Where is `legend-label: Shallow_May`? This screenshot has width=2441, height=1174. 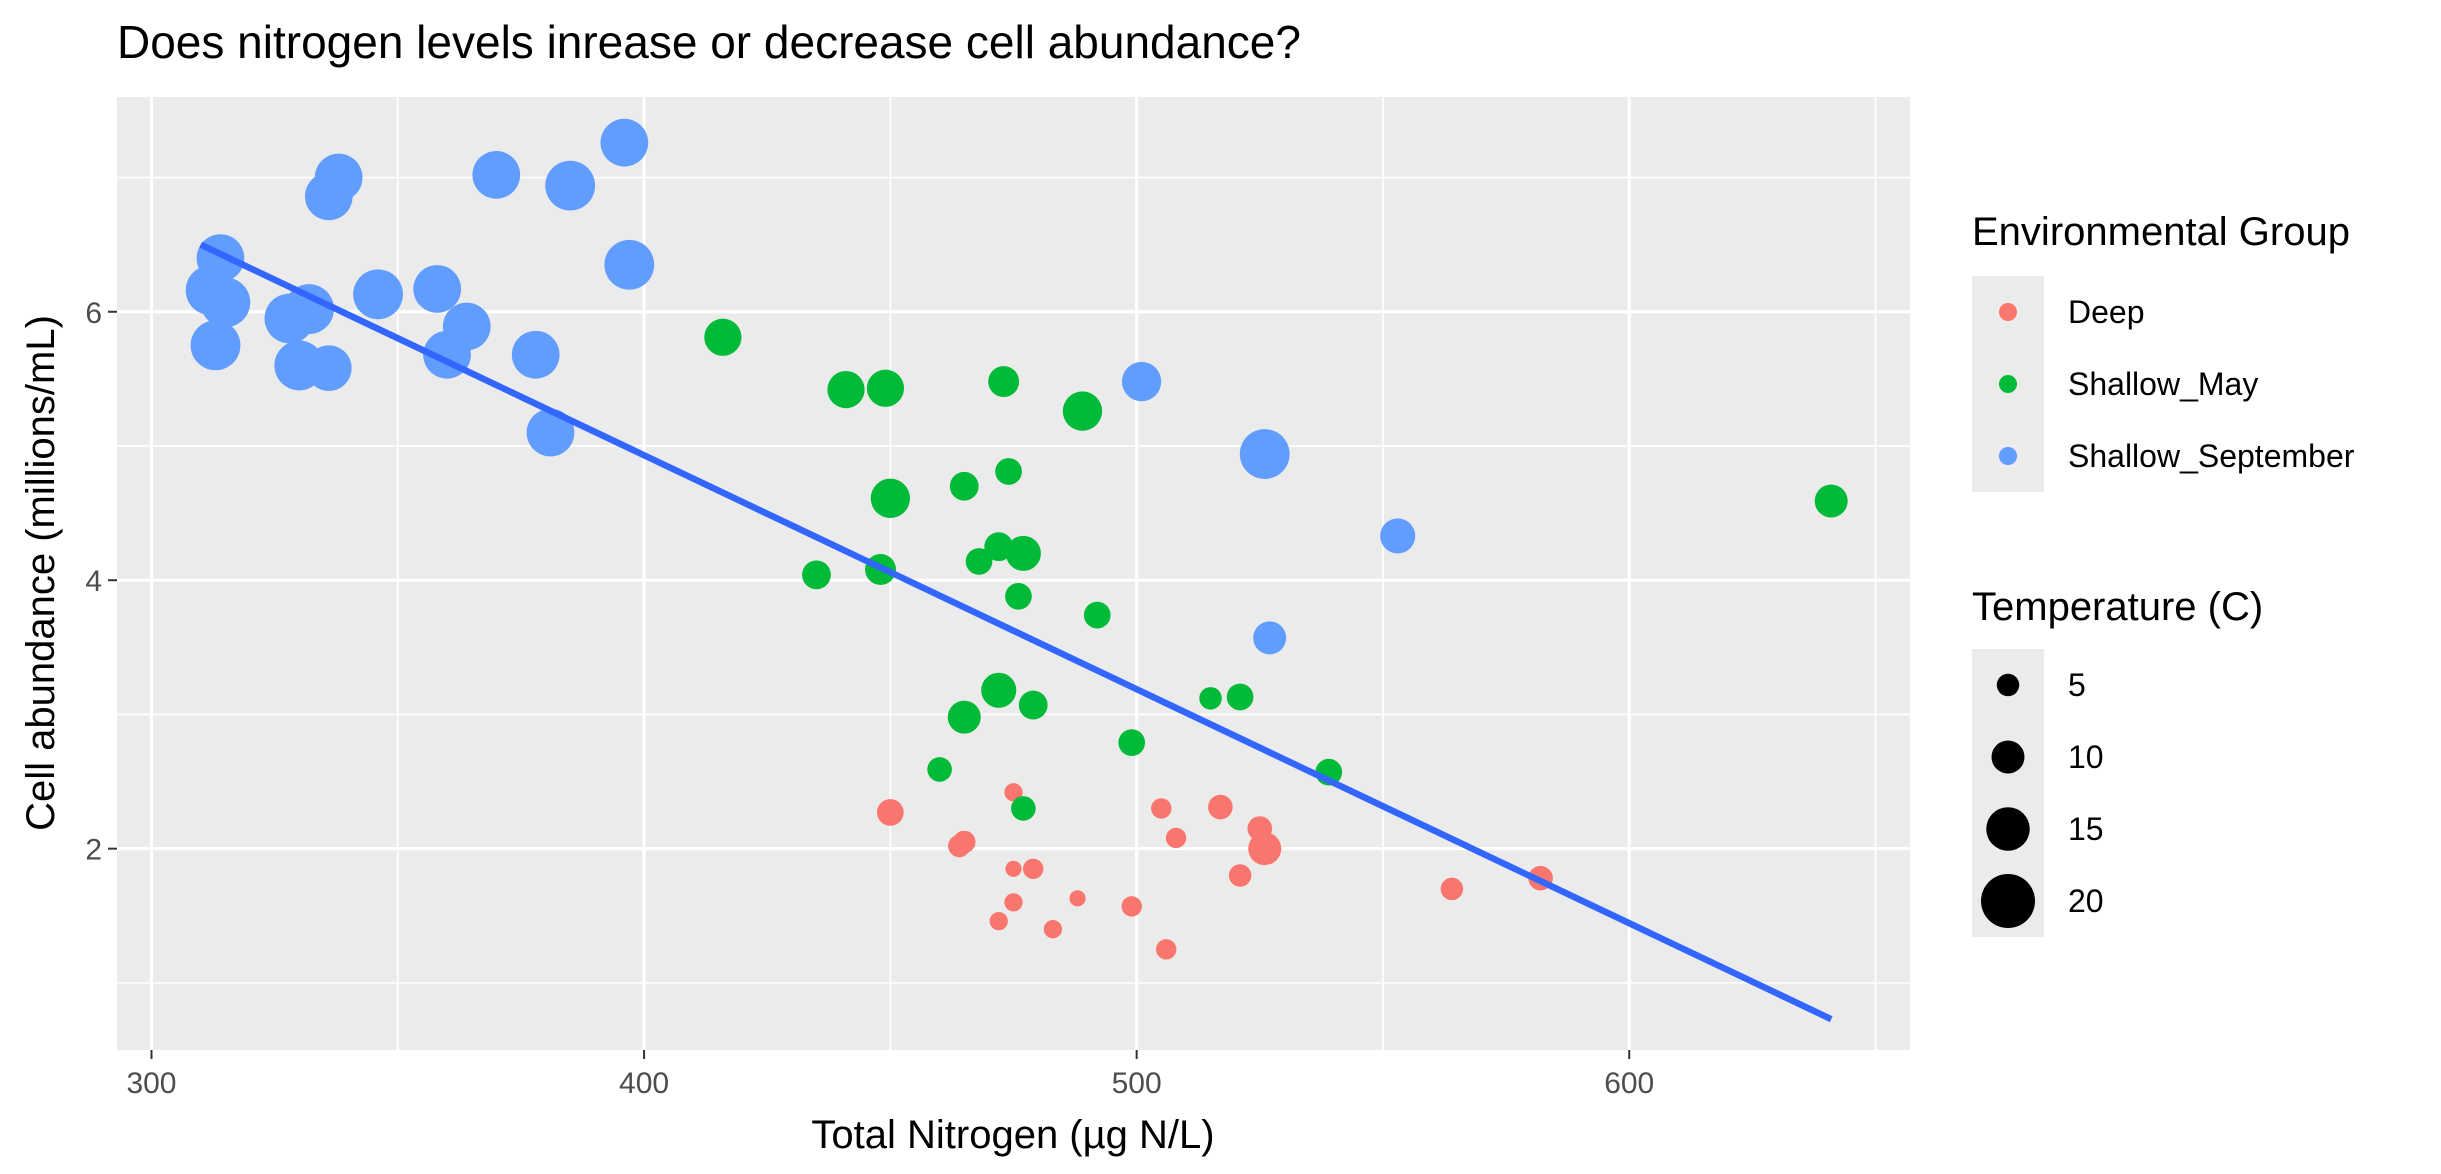 legend-label: Shallow_May is located at coordinates (2163, 384).